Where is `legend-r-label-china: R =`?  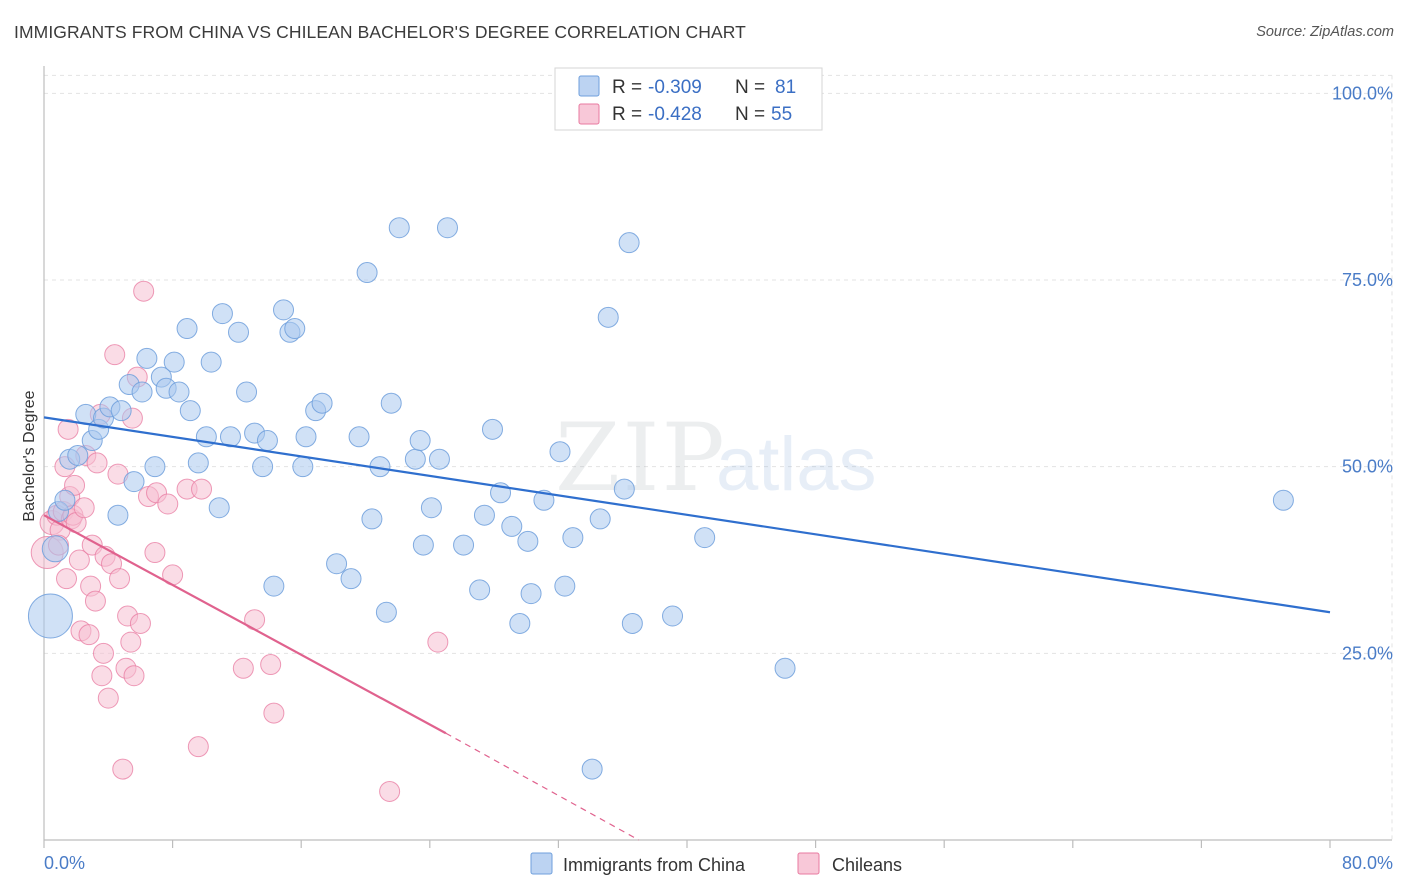
legend-r-label-china: R = is located at coordinates (627, 87).